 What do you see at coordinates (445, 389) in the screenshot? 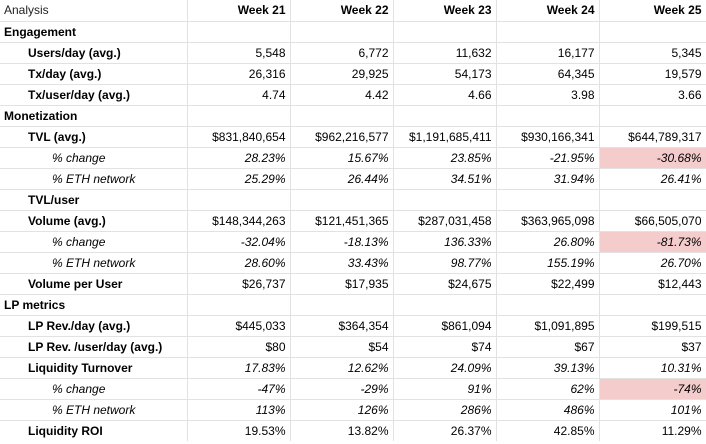
I see `table-cell: 91%` at bounding box center [445, 389].